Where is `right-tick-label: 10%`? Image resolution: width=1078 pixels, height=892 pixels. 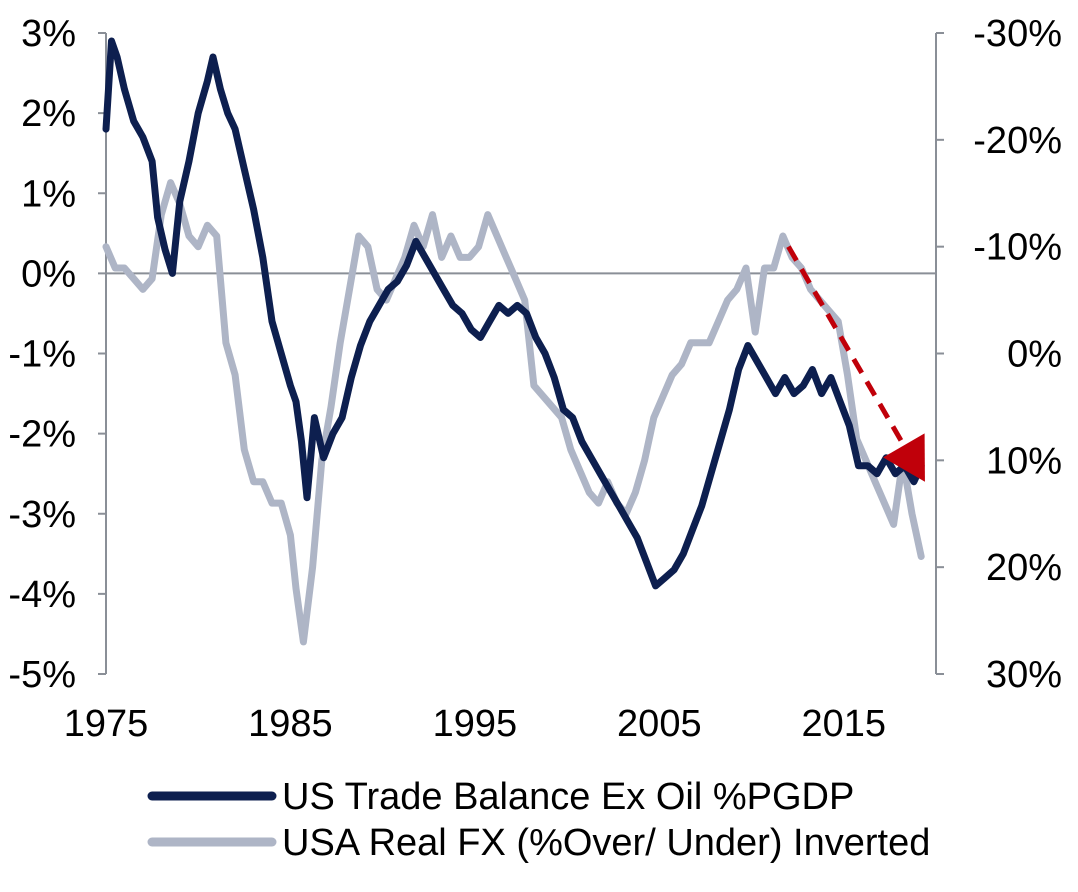 right-tick-label: 10% is located at coordinates (1024, 461).